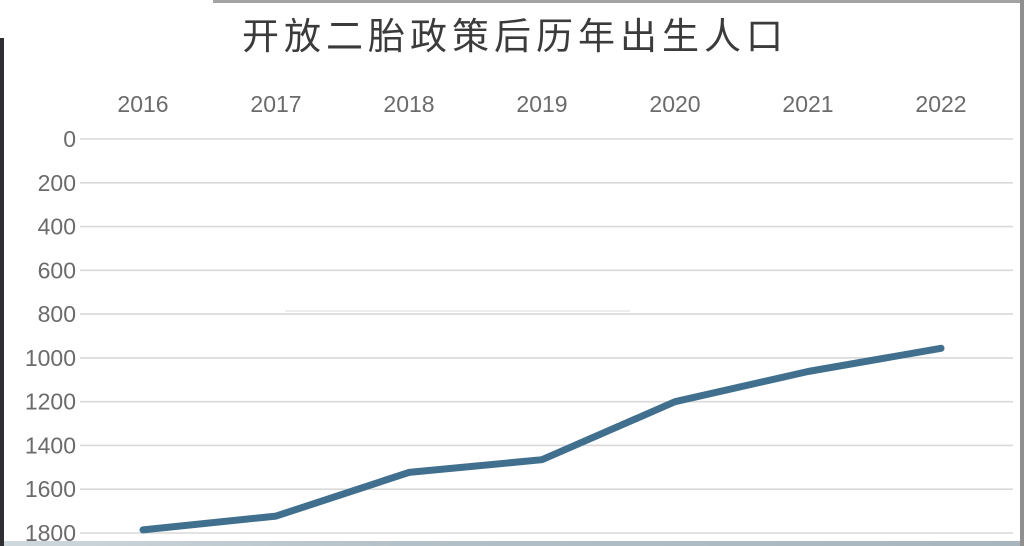 Image resolution: width=1024 pixels, height=546 pixels. Describe the element at coordinates (50, 489) in the screenshot. I see `y-axis-tick-label: 1600` at that location.